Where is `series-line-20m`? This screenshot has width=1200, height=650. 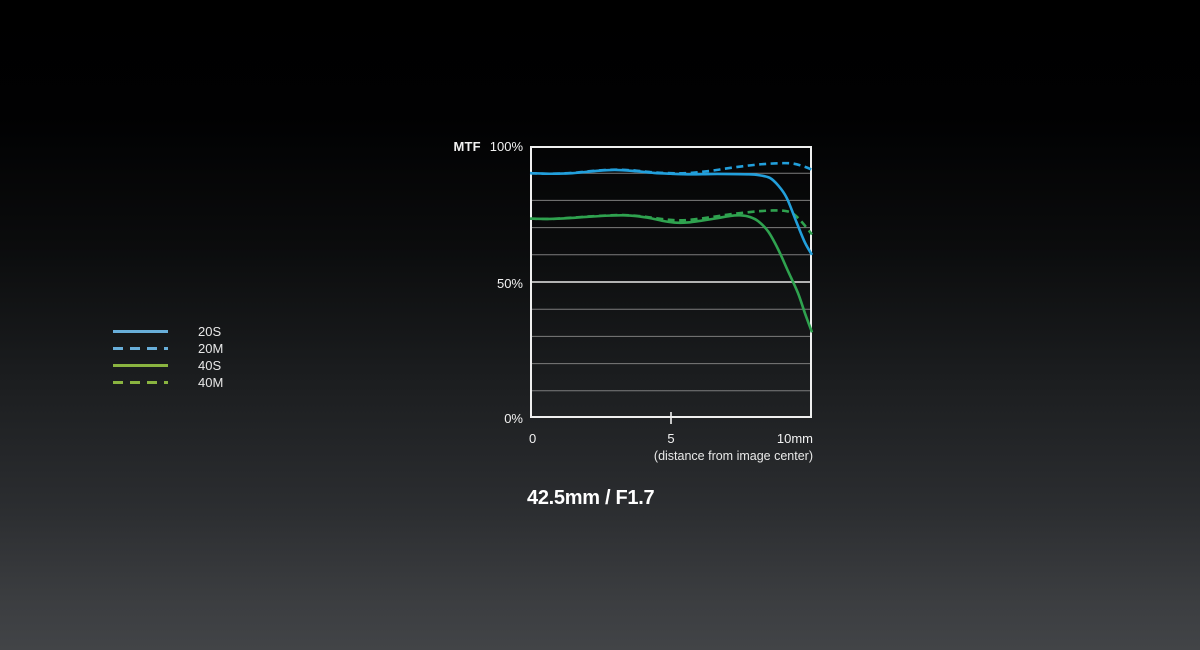
series-line-20m is located at coordinates (671, 168).